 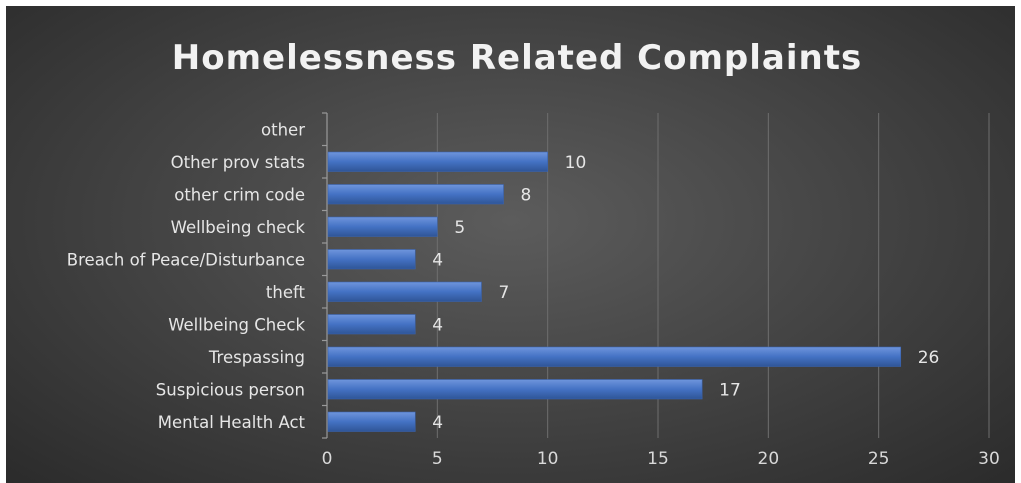 What do you see at coordinates (929, 358) in the screenshot?
I see `data-label: 26` at bounding box center [929, 358].